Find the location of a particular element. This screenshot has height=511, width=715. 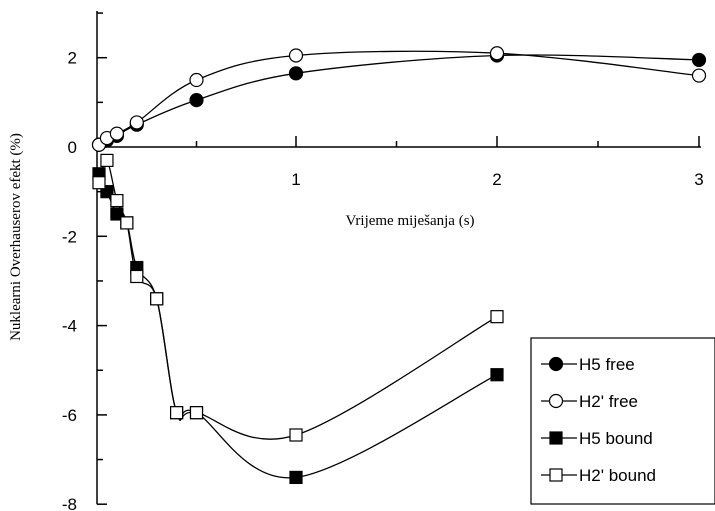

legend-item: H5 free is located at coordinates (588, 364).